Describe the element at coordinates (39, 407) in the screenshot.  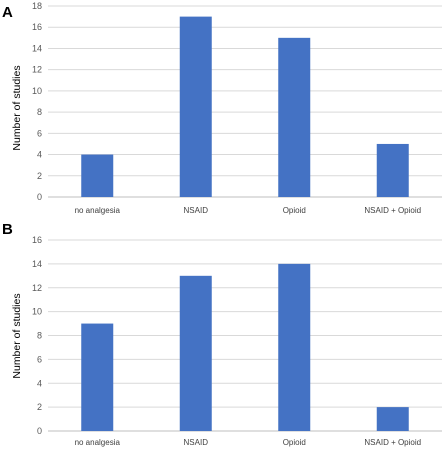
I see `panel-b-y-tick-label: 2` at that location.